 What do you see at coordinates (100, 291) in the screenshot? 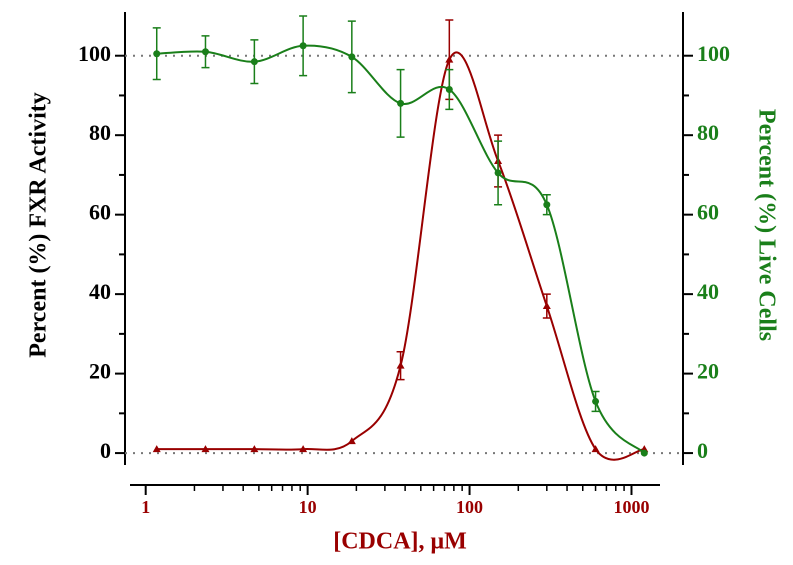
I see `y-tick-label: 40` at bounding box center [100, 291].